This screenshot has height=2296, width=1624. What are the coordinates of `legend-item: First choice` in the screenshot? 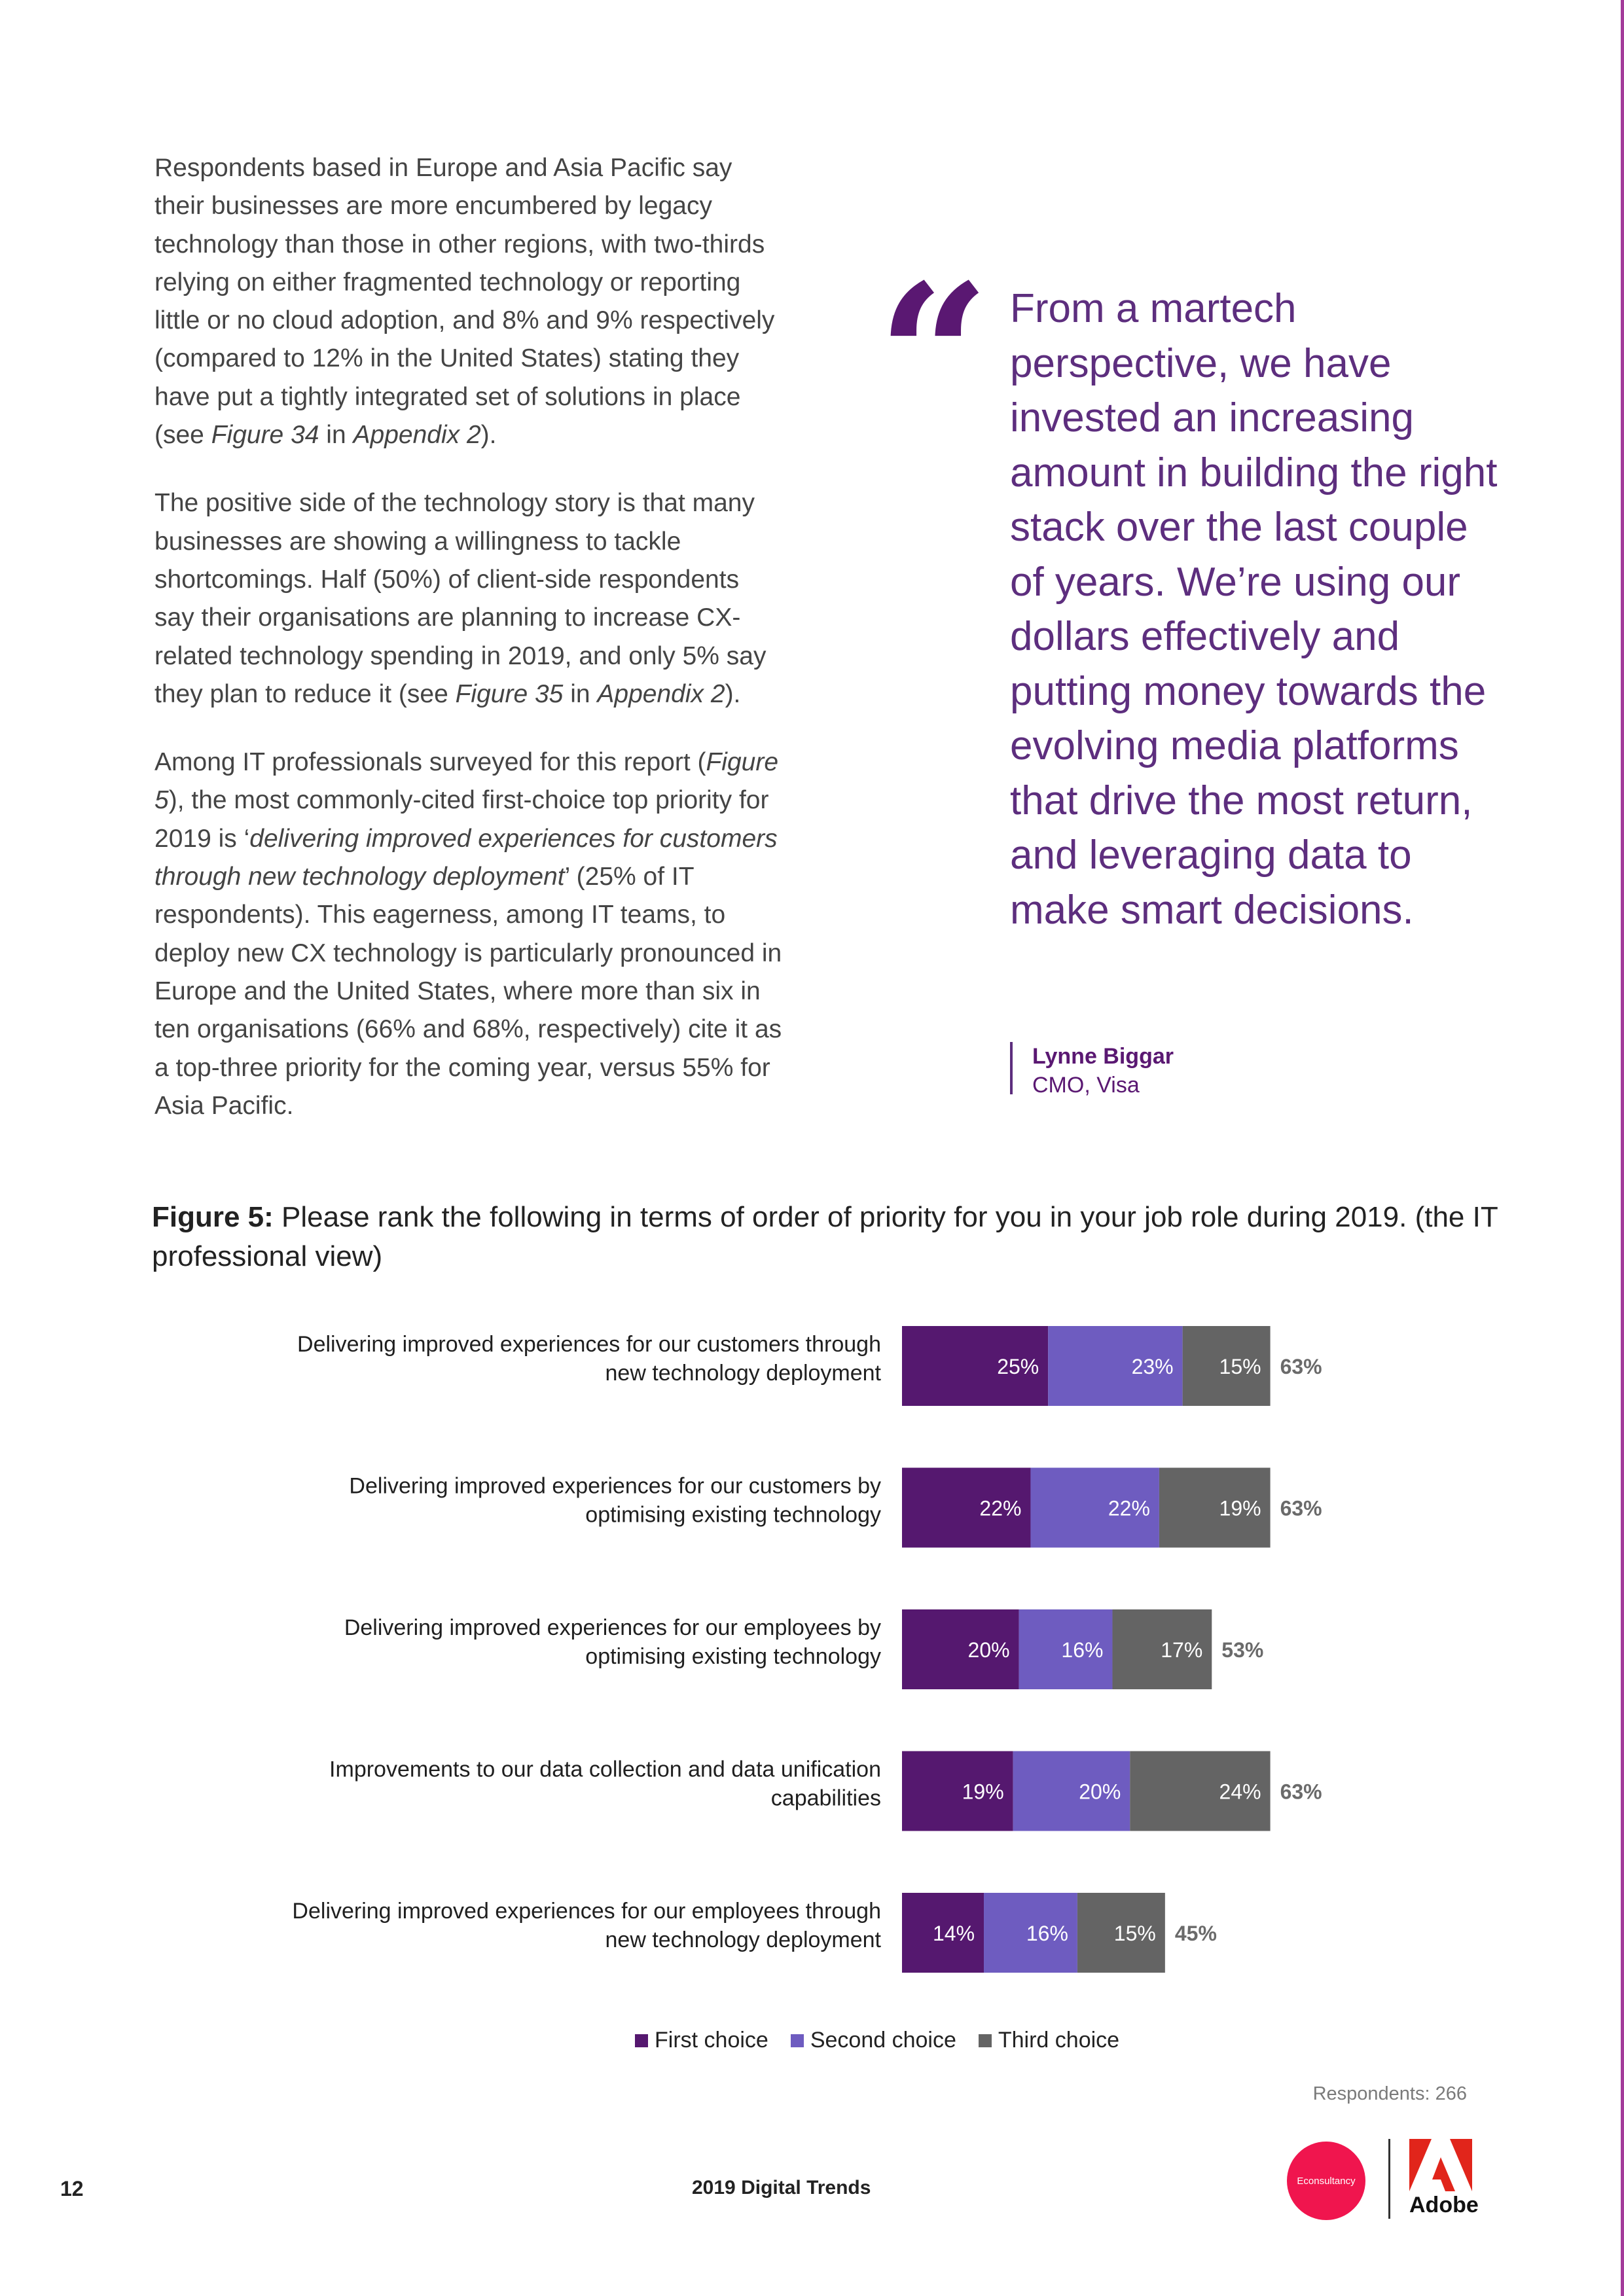 It's located at (701, 2040).